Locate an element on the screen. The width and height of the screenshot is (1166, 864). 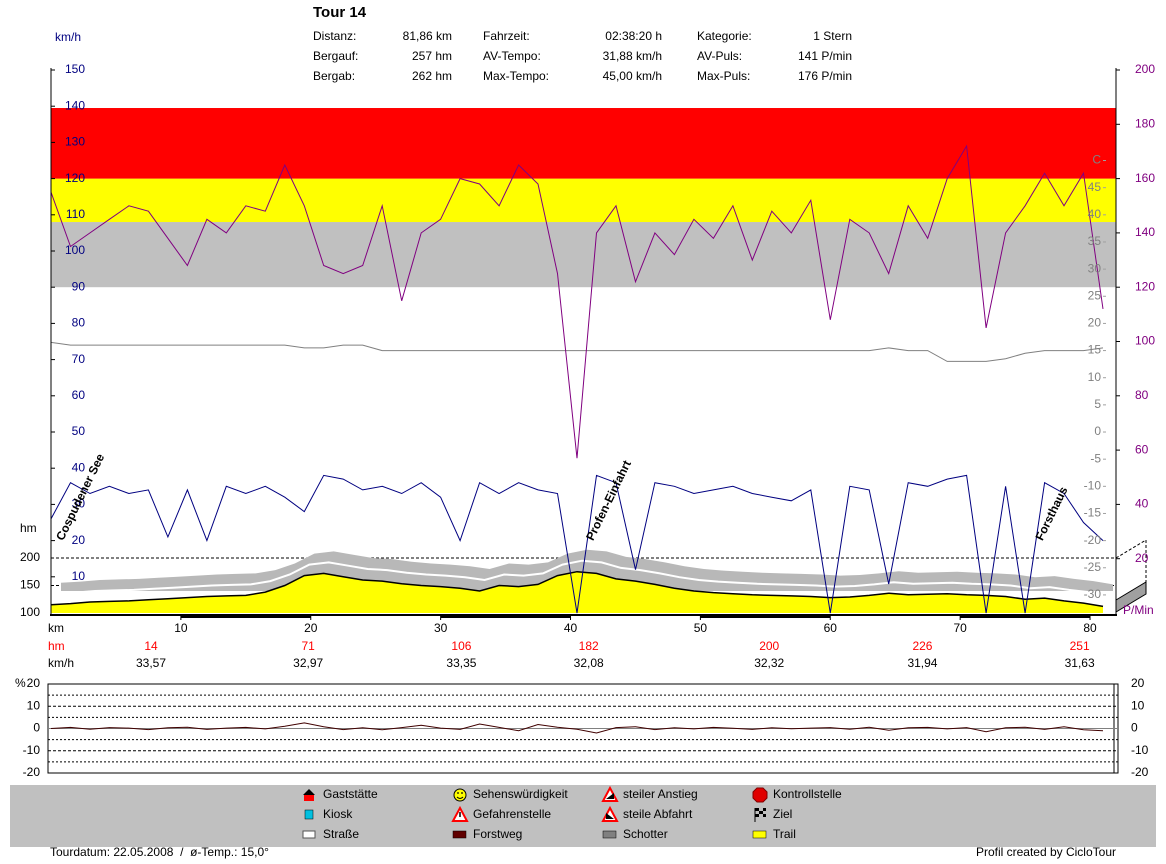
y-tick-label: 90 is located at coordinates (79, 286).